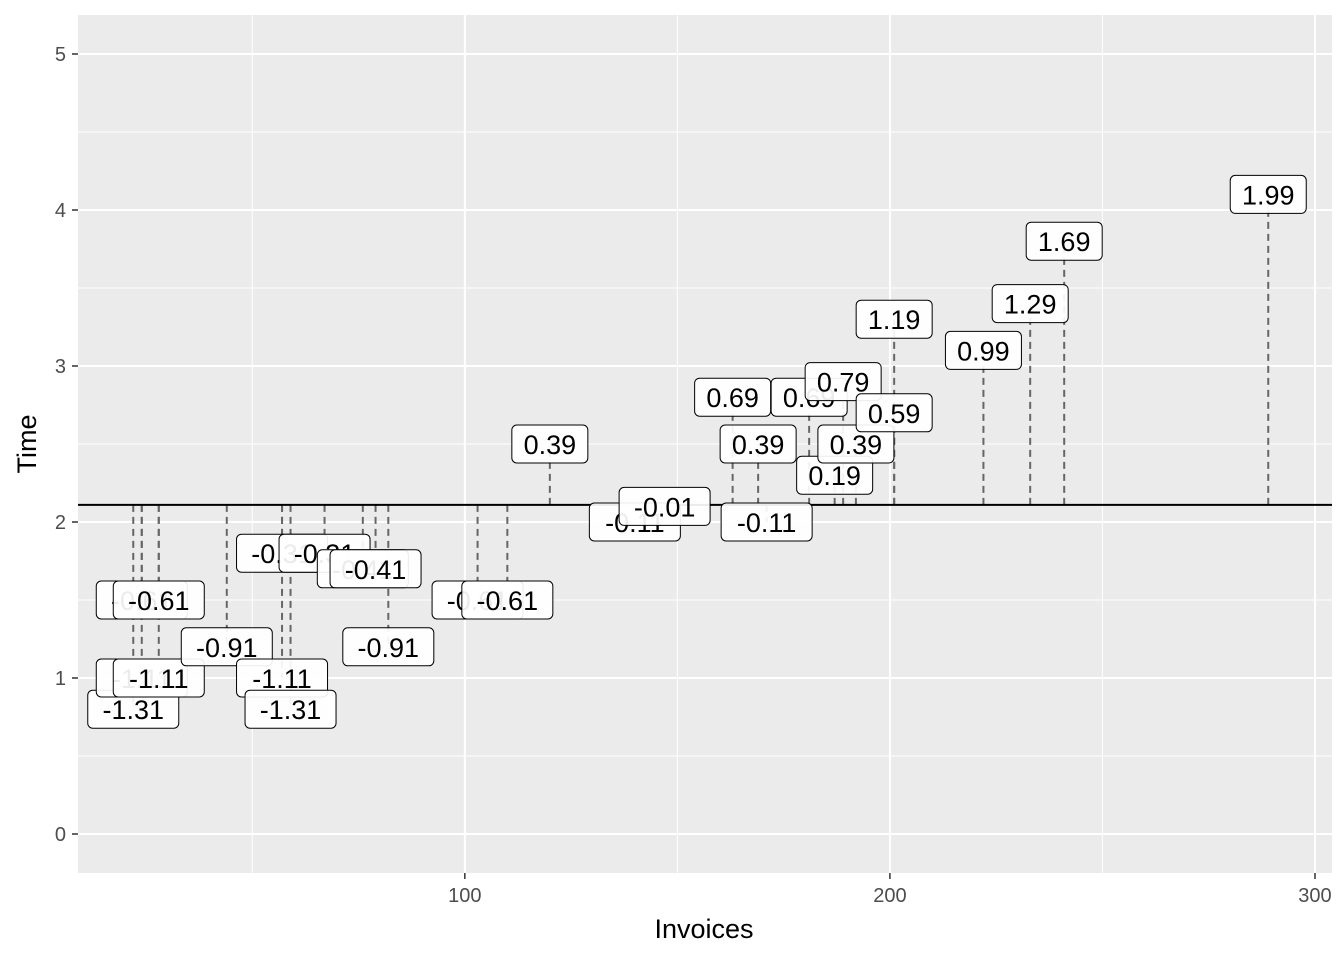 This screenshot has width=1344, height=960. I want to click on data-label: 1.99, so click(1268, 194).